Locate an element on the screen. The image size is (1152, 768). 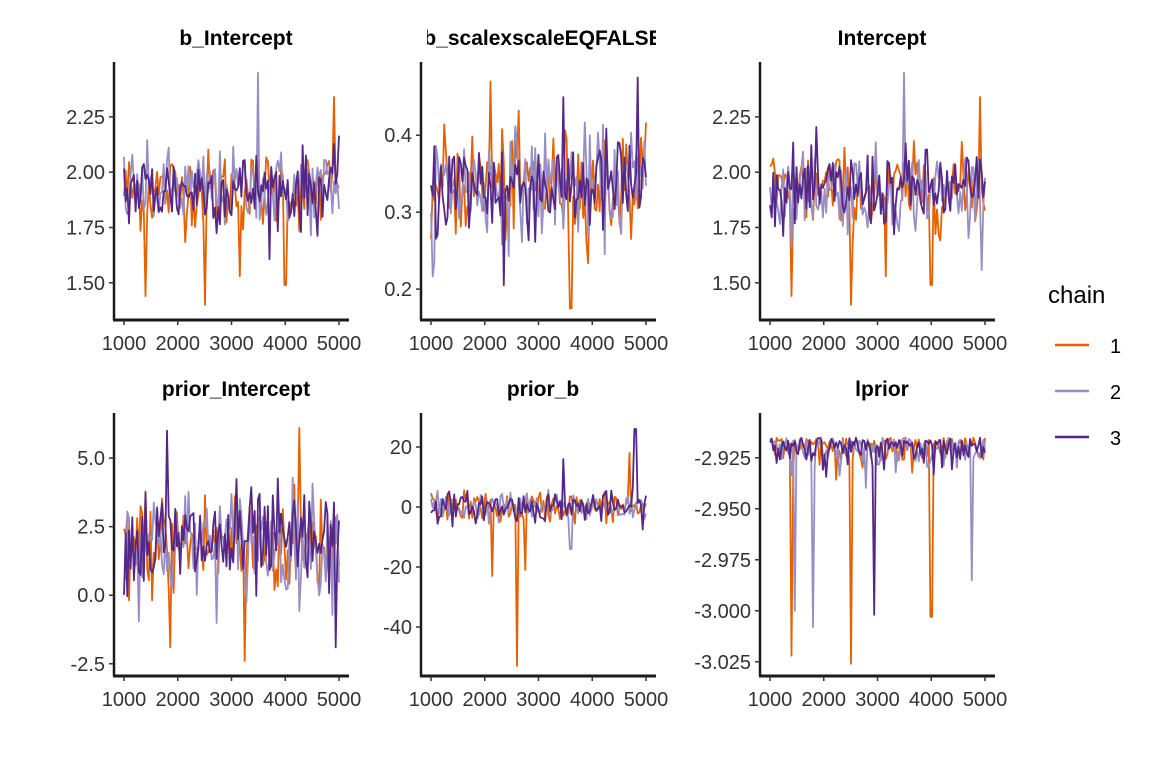
panel-title: Intercept is located at coordinates (882, 38).